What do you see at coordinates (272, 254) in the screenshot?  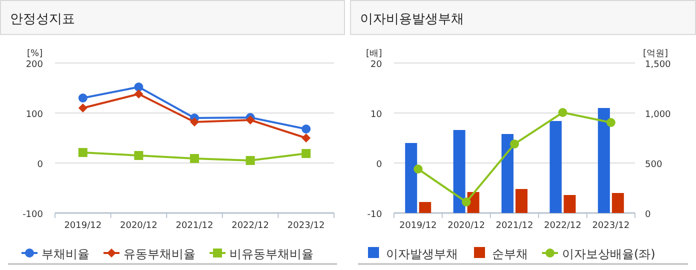 I see `legend-label: 비유동부채비율` at bounding box center [272, 254].